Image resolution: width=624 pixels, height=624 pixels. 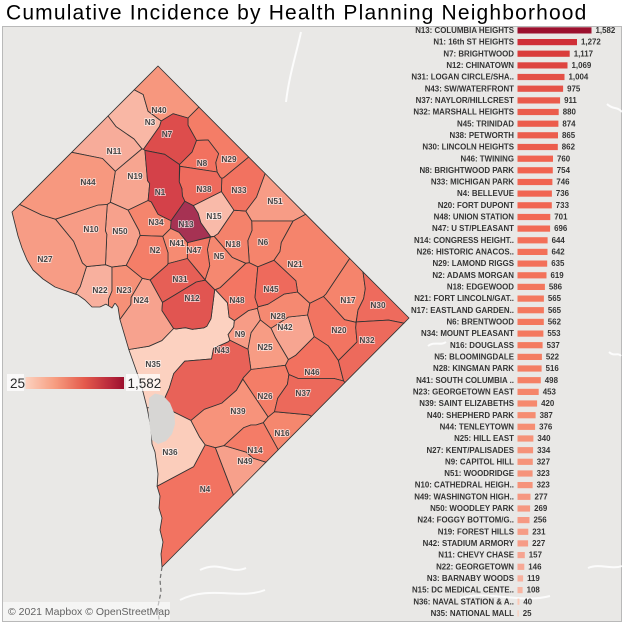 I want to click on svg-text: 975, so click(x=574, y=88).